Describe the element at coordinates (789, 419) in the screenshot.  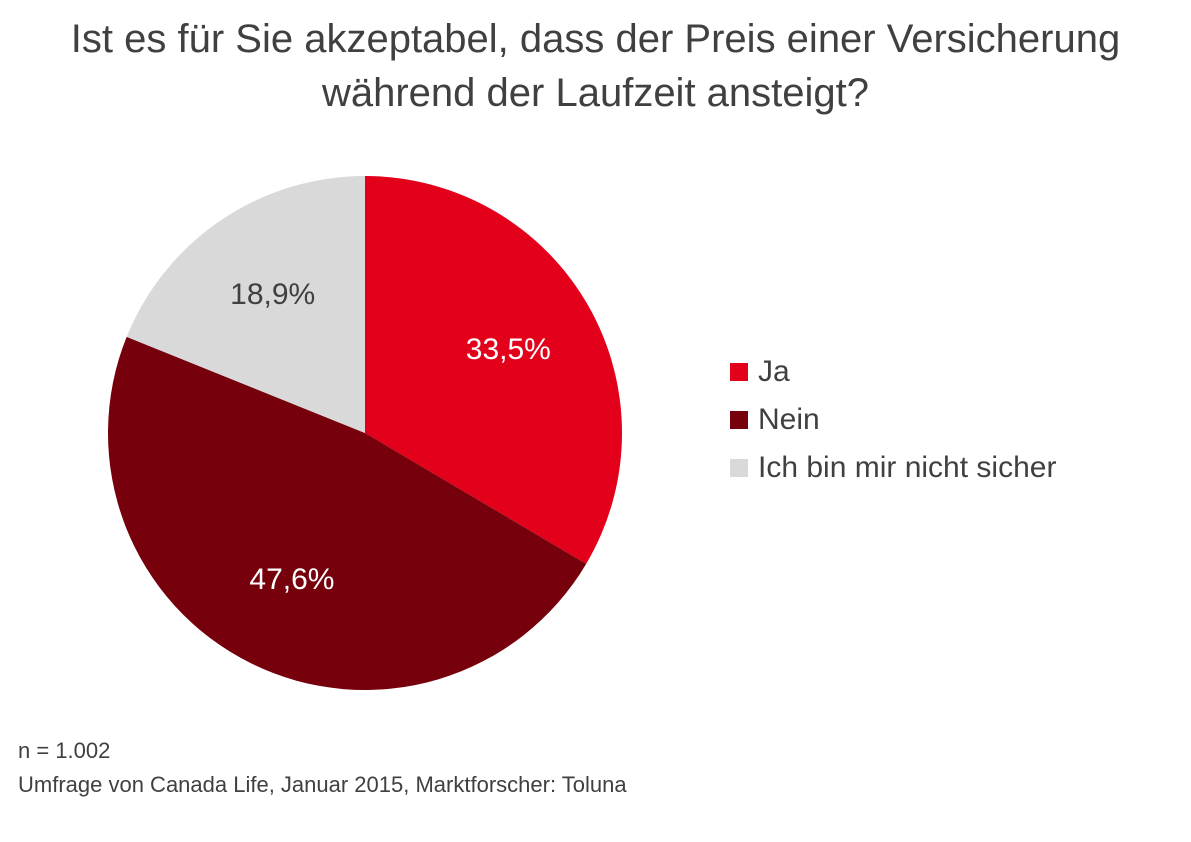
I see `legend-label-nein: Nein` at that location.